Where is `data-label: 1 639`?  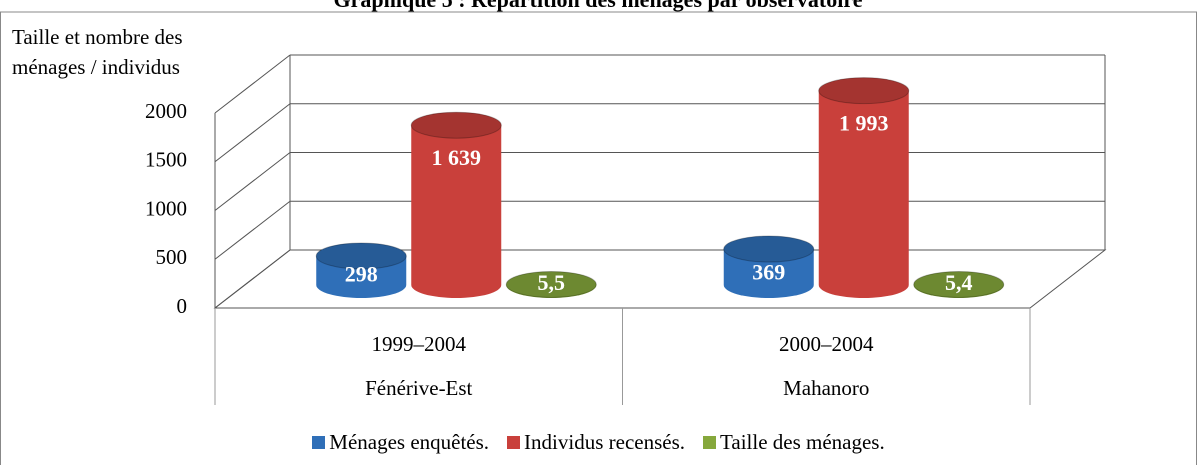 data-label: 1 639 is located at coordinates (457, 157).